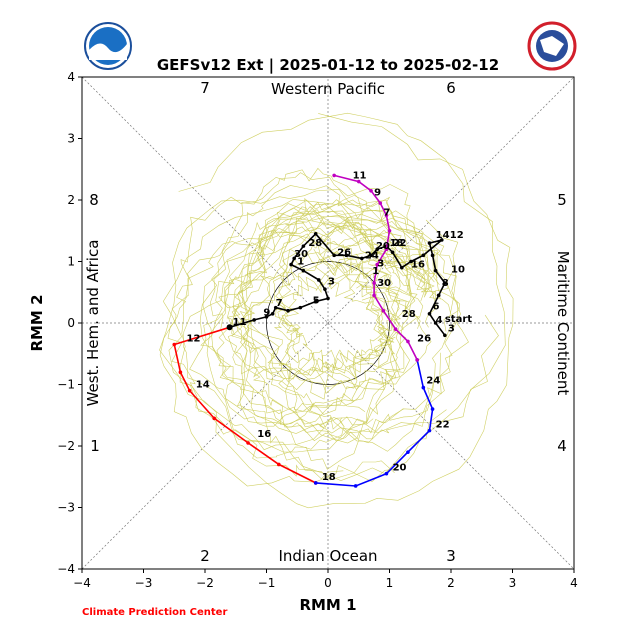 The width and height of the screenshot is (640, 640). Describe the element at coordinates (66, 569) in the screenshot. I see `y-tick-label: −4` at that location.